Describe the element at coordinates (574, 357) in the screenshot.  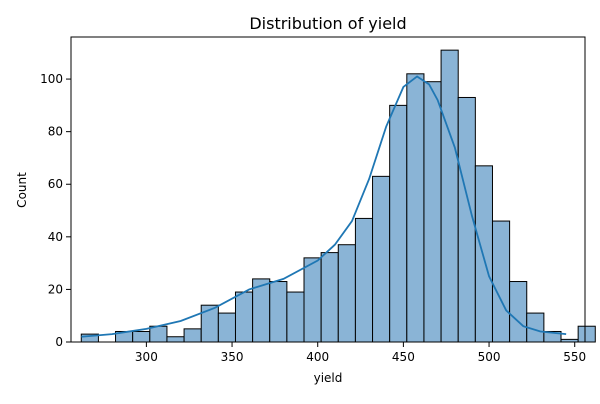
I see `x-tick-label: 550` at that location.